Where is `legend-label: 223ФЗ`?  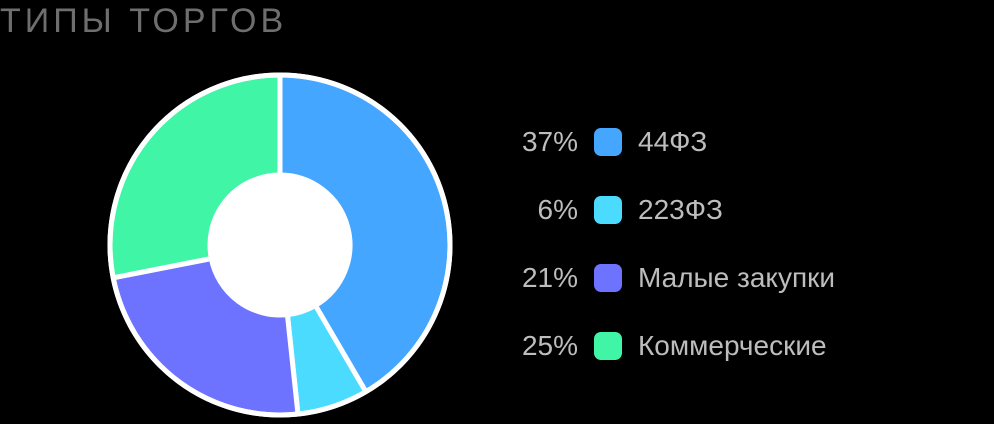 legend-label: 223ФЗ is located at coordinates (680, 209).